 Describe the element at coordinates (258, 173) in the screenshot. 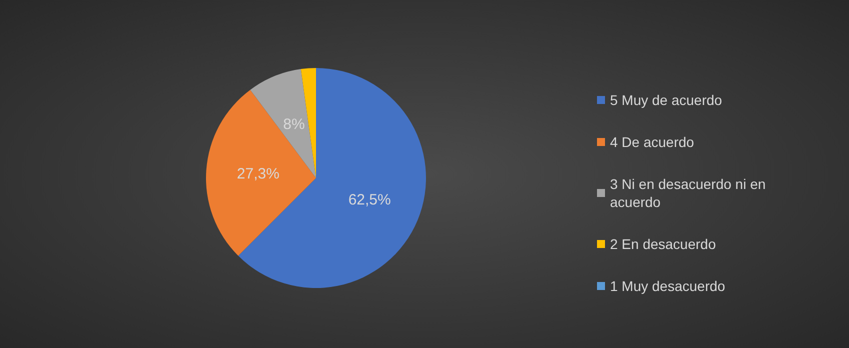

I see `data-label: 27,3%` at that location.